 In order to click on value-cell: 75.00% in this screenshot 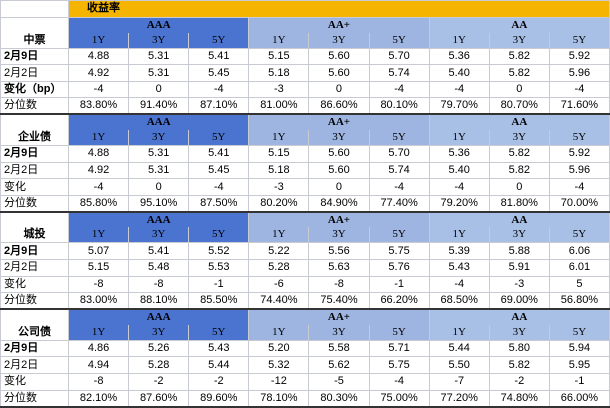, I will do `click(399, 398)`.